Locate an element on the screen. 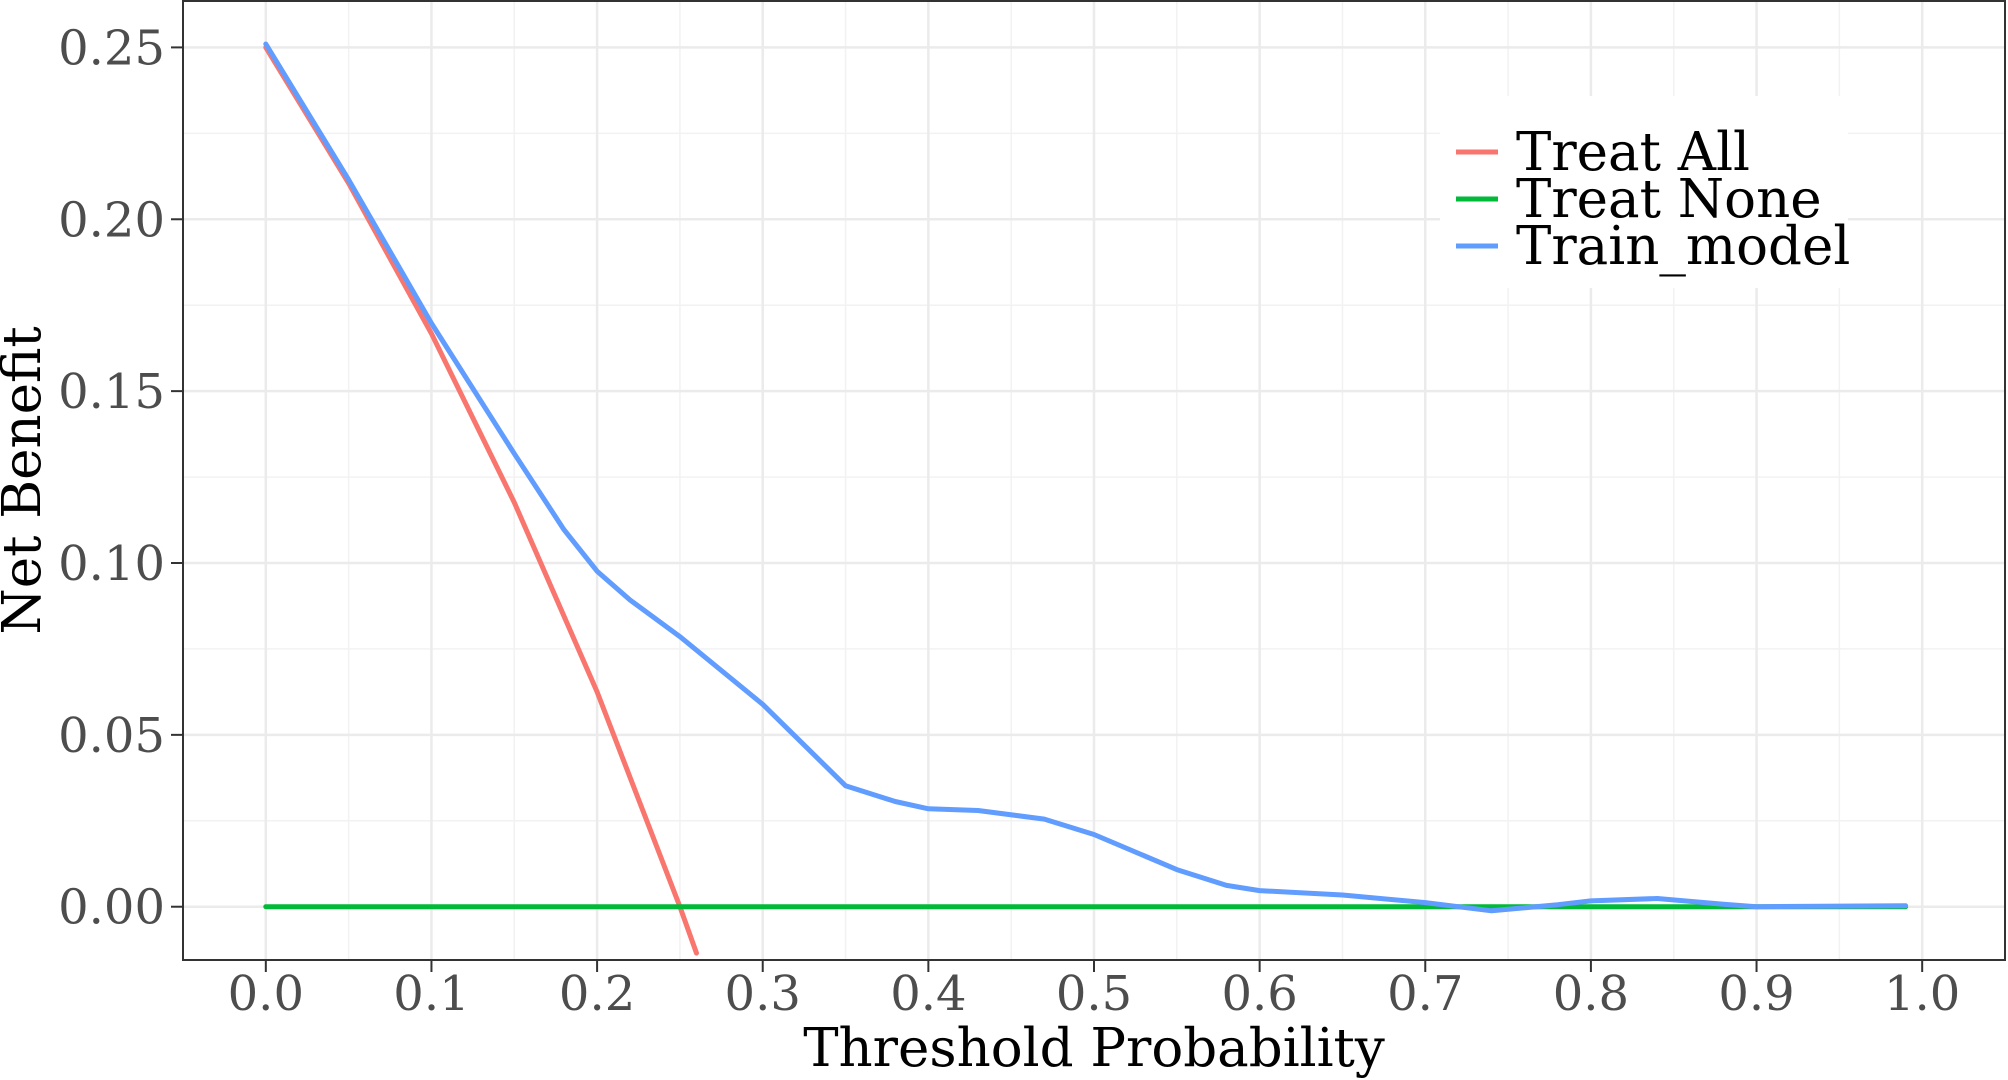 This screenshot has height=1080, width=2008. x-tick-label: 0.4 is located at coordinates (928, 994).